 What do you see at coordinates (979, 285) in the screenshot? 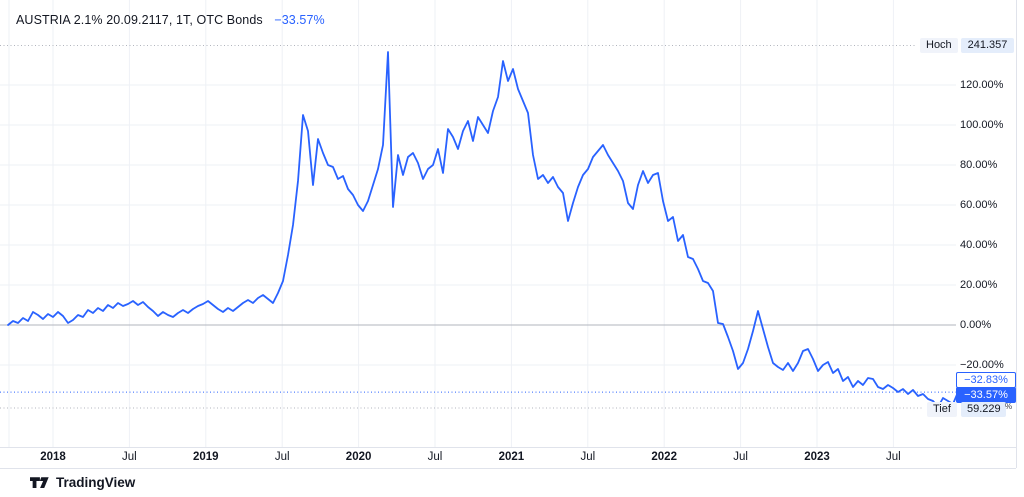
I see `price-tick-label: 20.00%` at bounding box center [979, 285].